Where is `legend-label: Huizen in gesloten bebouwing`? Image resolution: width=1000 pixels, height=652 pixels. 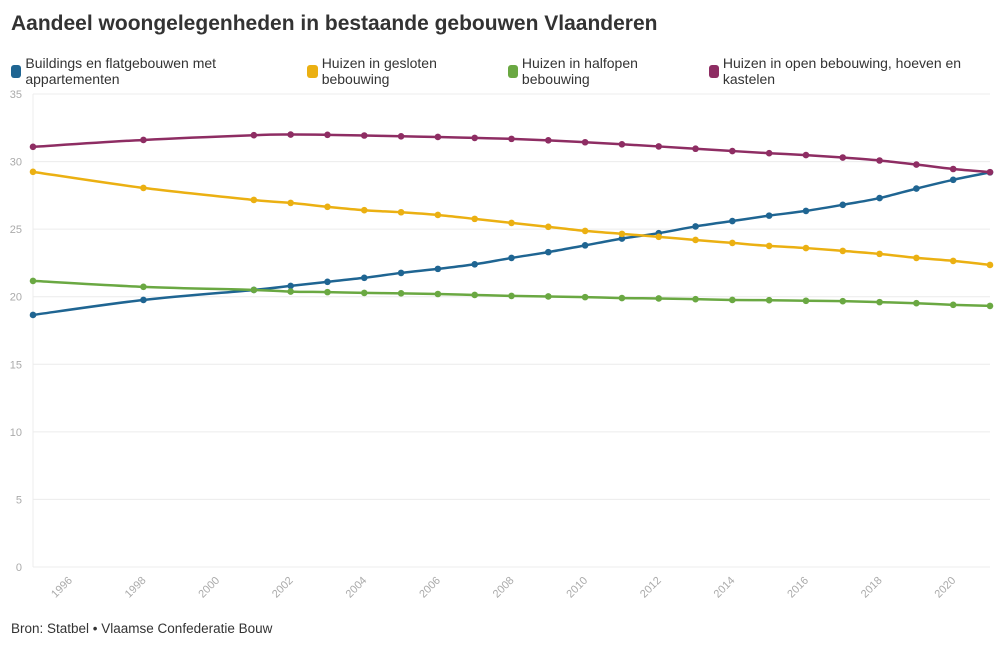 legend-label: Huizen in gesloten bebouwing is located at coordinates (379, 71).